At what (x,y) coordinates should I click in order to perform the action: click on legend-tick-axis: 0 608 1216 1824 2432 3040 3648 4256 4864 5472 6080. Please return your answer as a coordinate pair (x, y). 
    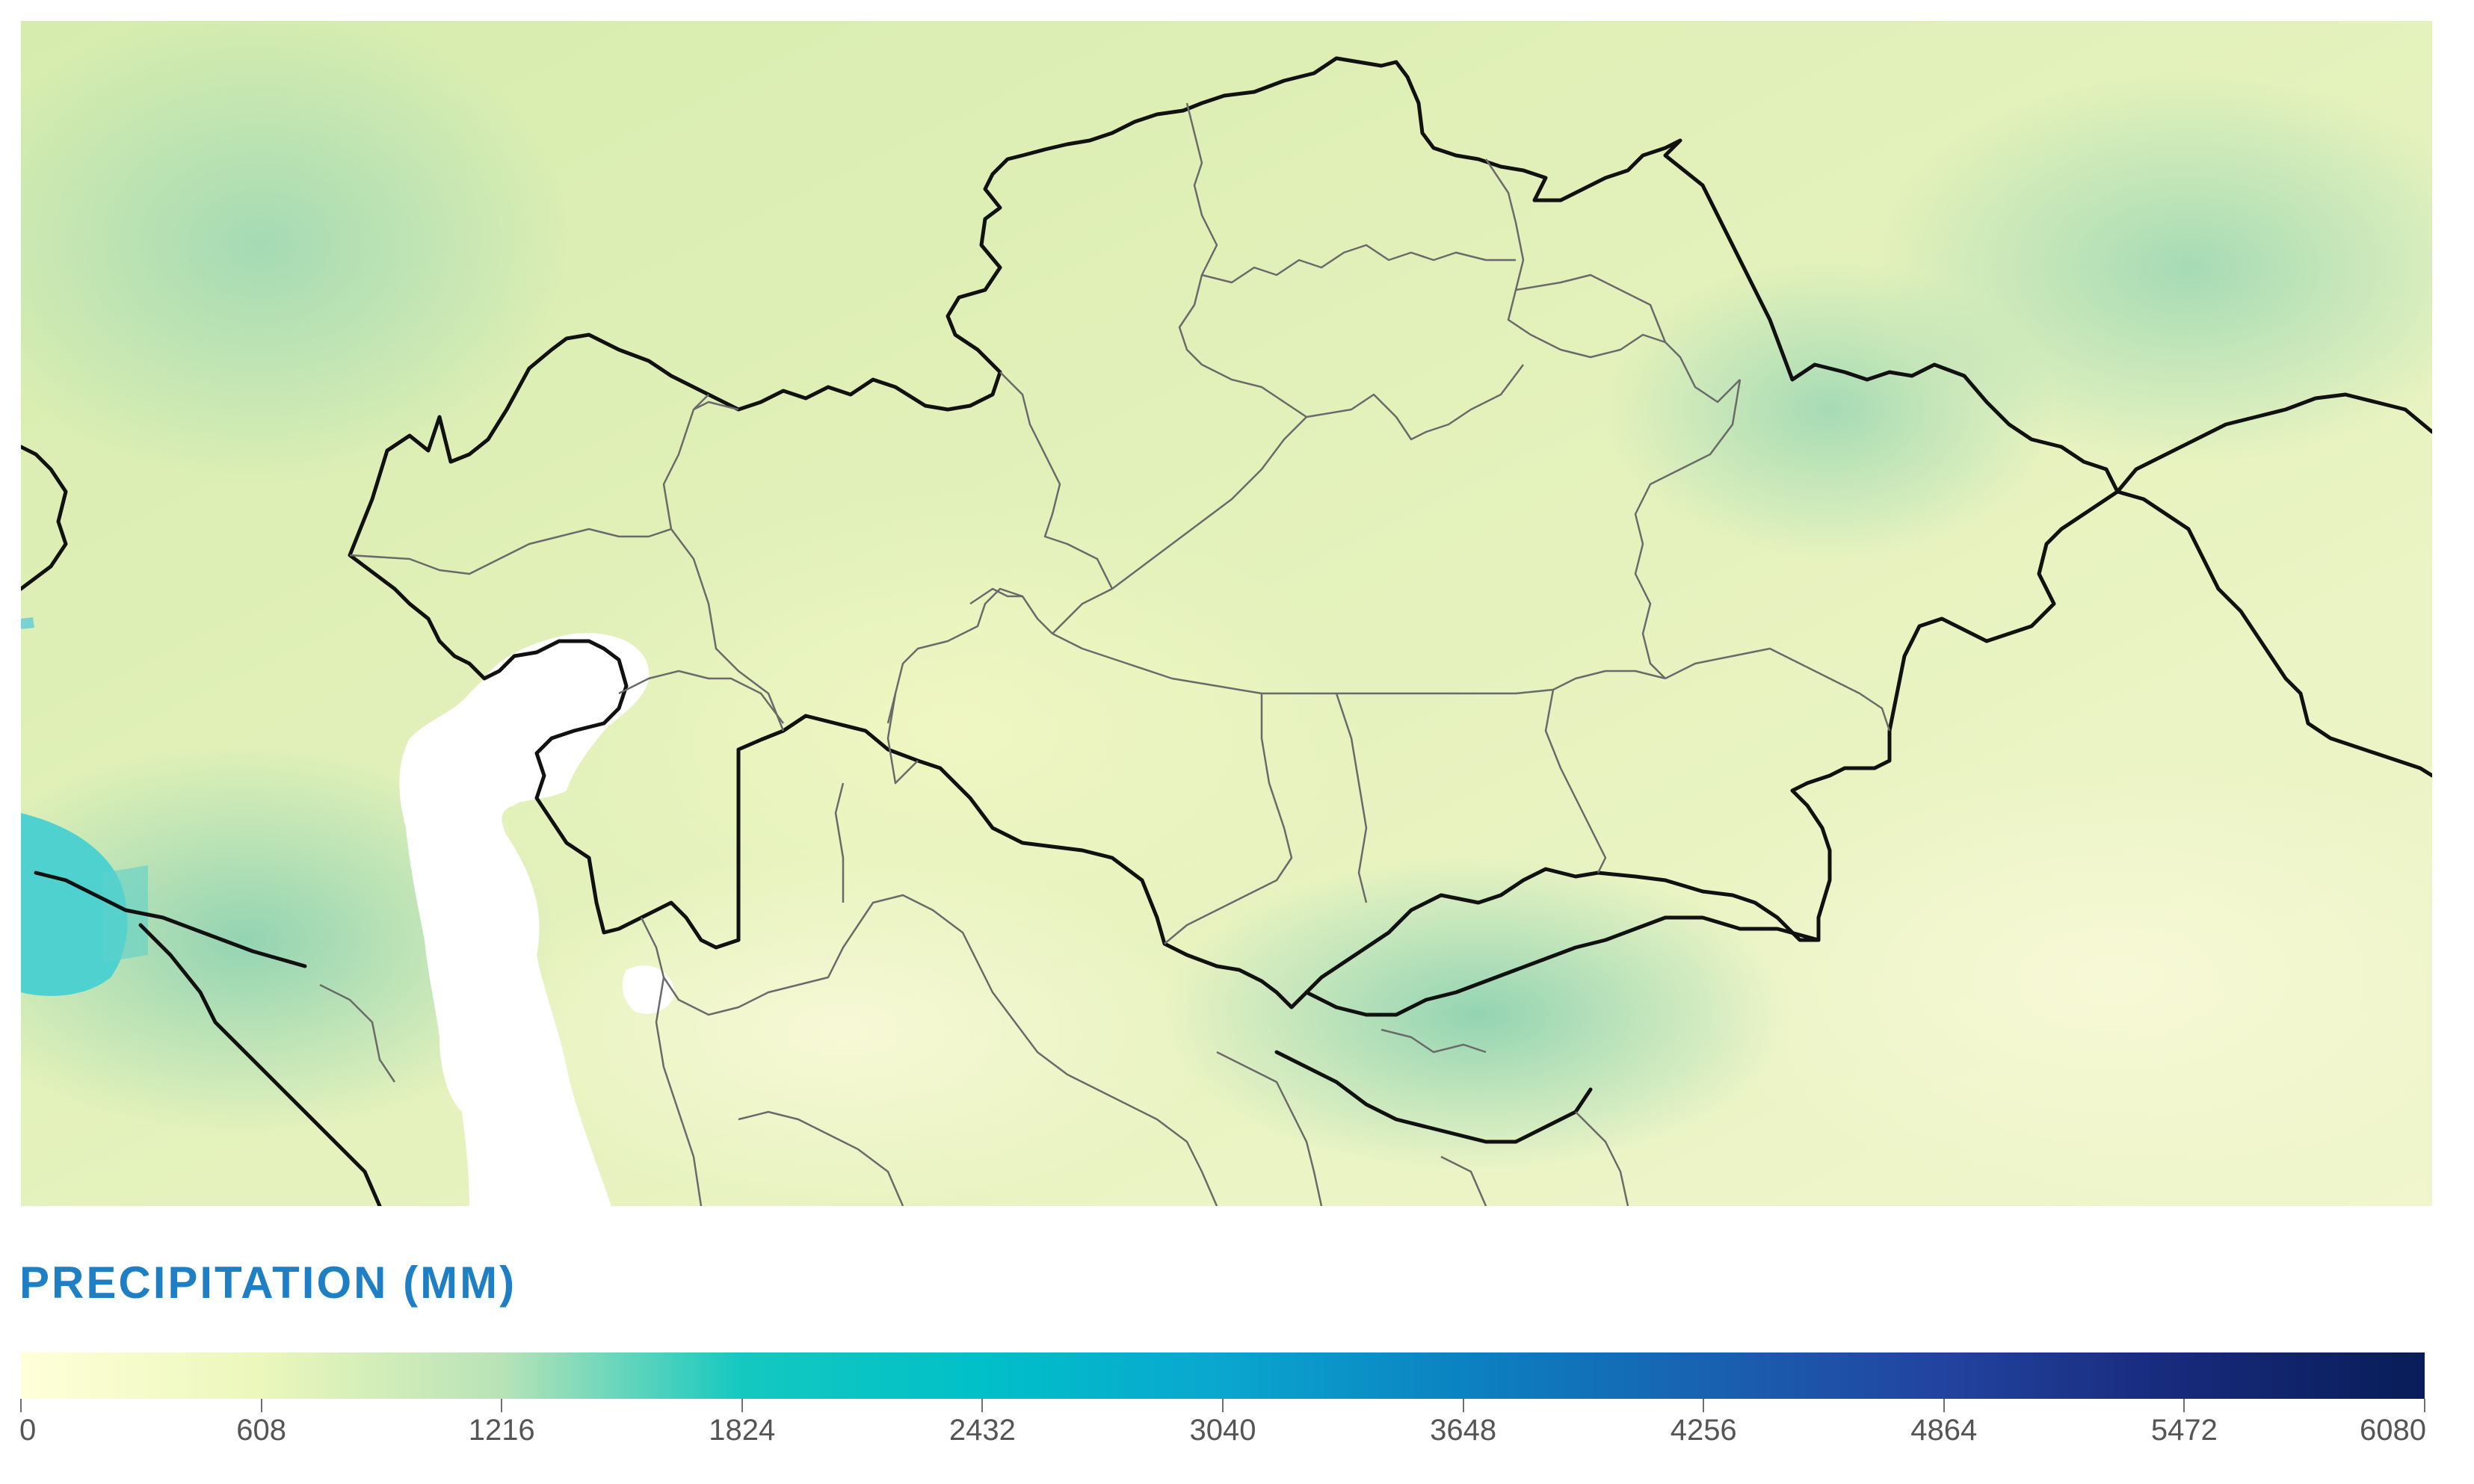
    Looking at the image, I should click on (1222, 1442).